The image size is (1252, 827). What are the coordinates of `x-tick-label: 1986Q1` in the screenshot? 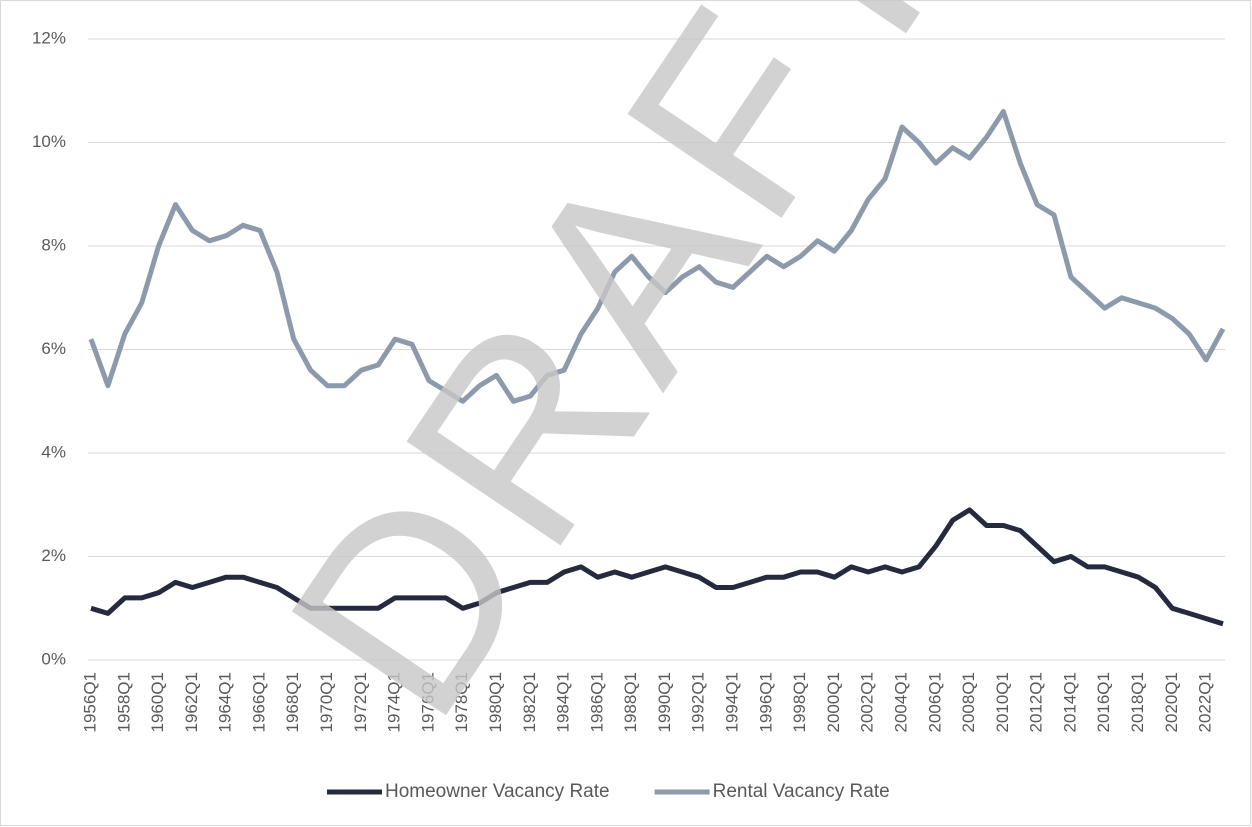 It's located at (596, 702).